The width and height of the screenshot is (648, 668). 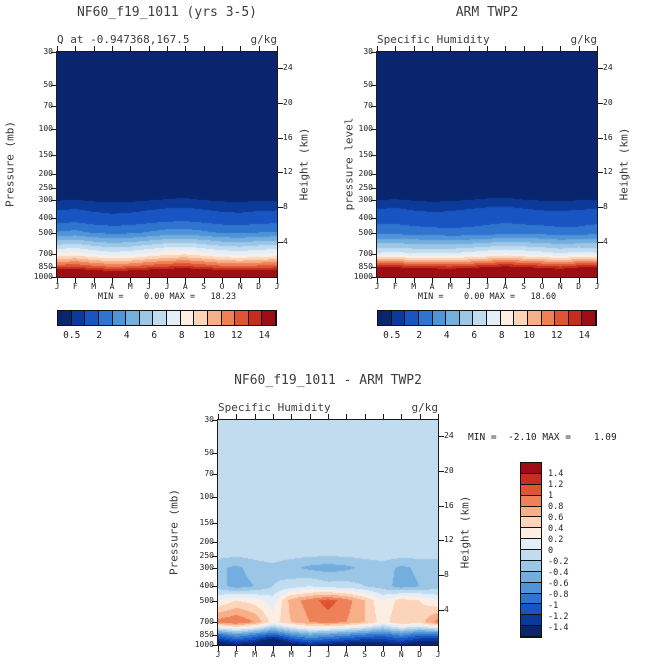 What do you see at coordinates (274, 407) in the screenshot?
I see `field-subtitle: Specific Humidity` at bounding box center [274, 407].